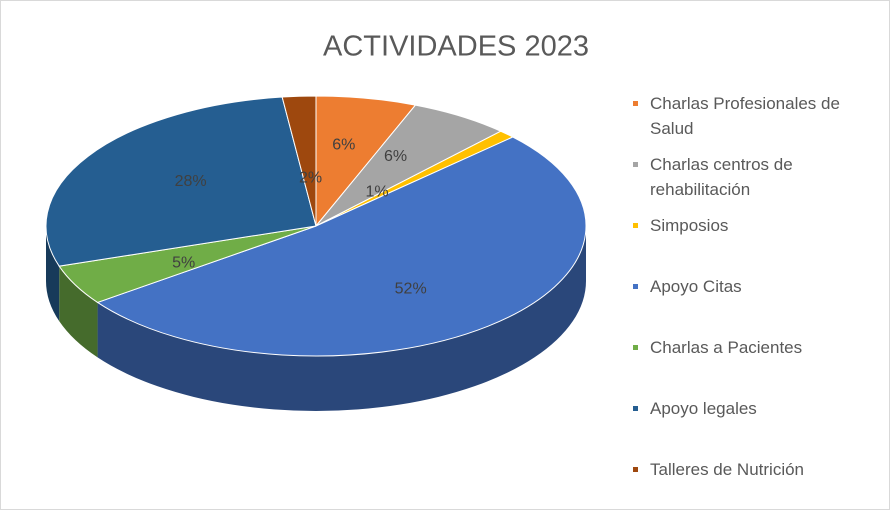 Image resolution: width=890 pixels, height=510 pixels. I want to click on data-label: 52%, so click(411, 289).